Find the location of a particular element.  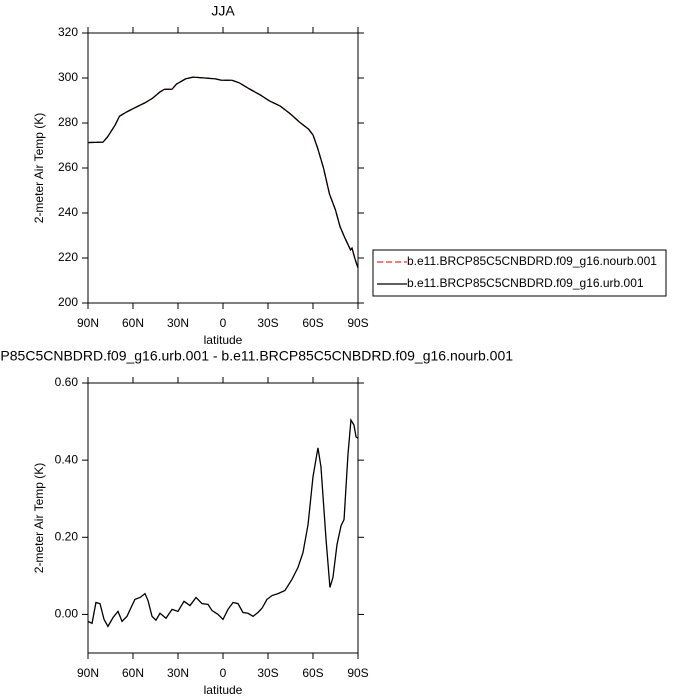

y-tick-label: 0.00 is located at coordinates (67, 614).